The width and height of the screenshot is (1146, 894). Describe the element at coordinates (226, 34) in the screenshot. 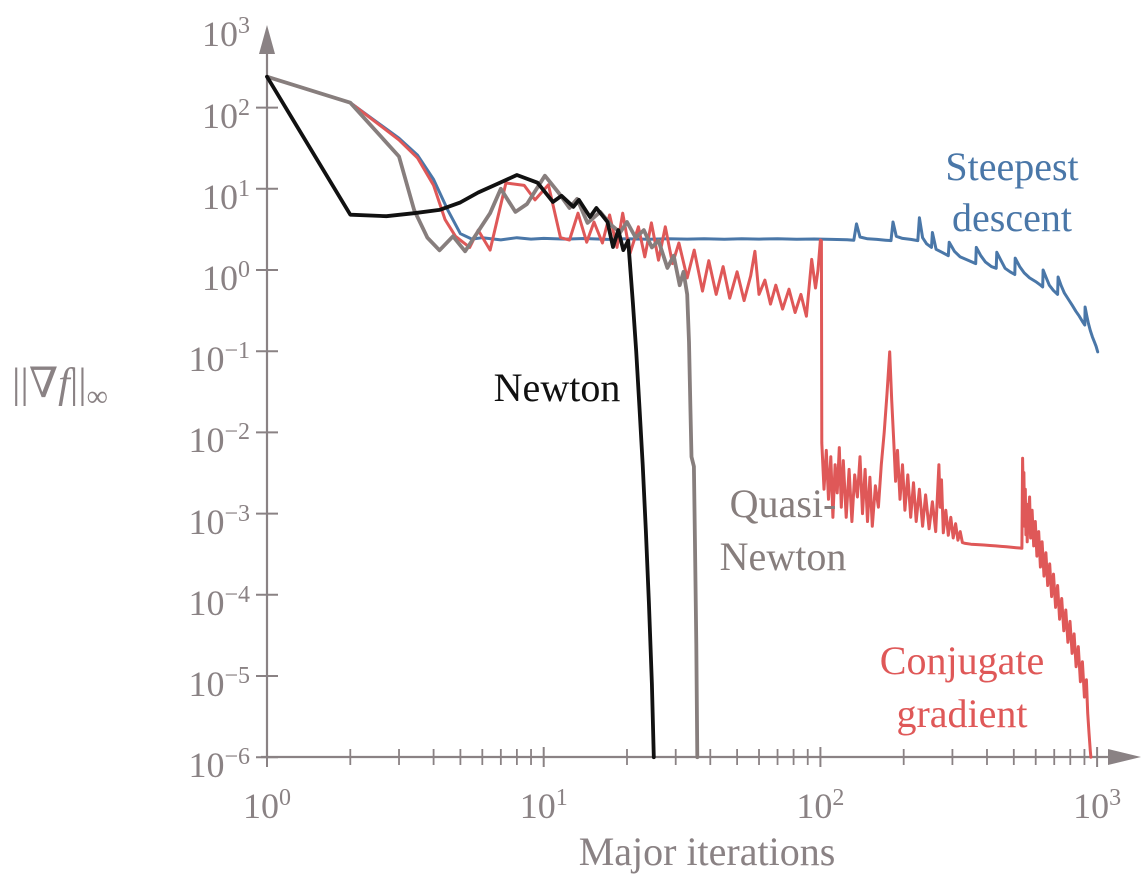

I see `y-tick-label-10e3: 10³` at that location.